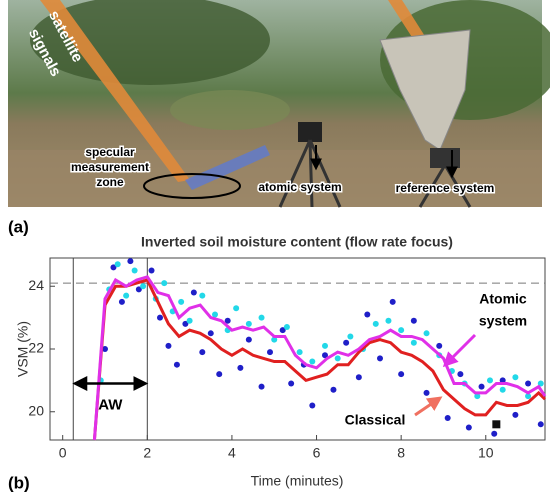  Describe the element at coordinates (486, 453) in the screenshot. I see `x-tick-label: 10` at that location.